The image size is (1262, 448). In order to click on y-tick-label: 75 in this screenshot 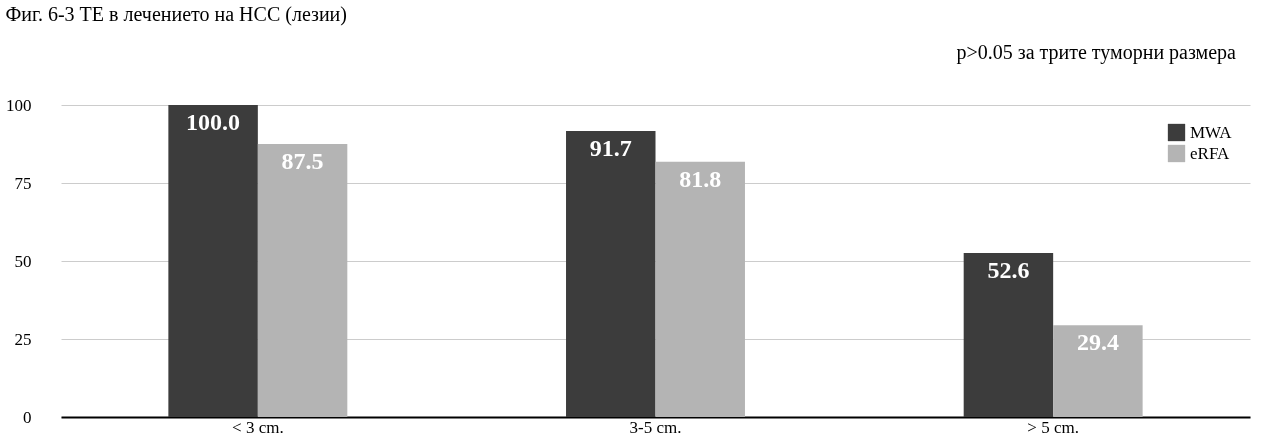, I will do `click(23, 183)`.